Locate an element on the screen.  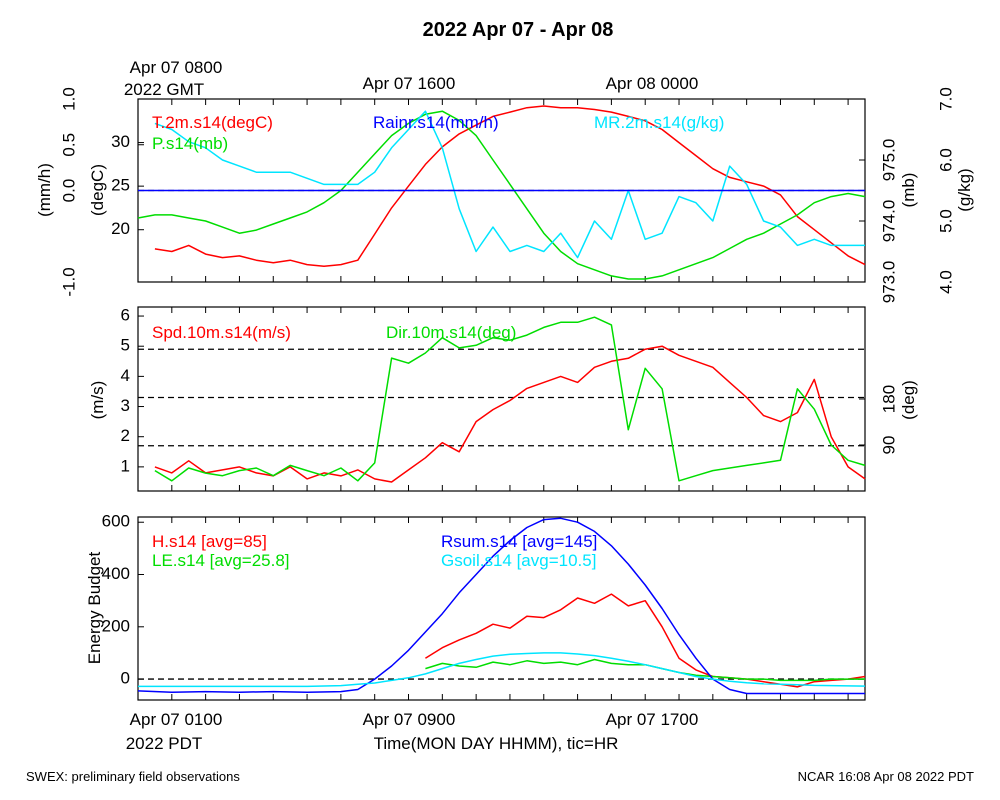
y-tick-label: 180 is located at coordinates (888, 399).